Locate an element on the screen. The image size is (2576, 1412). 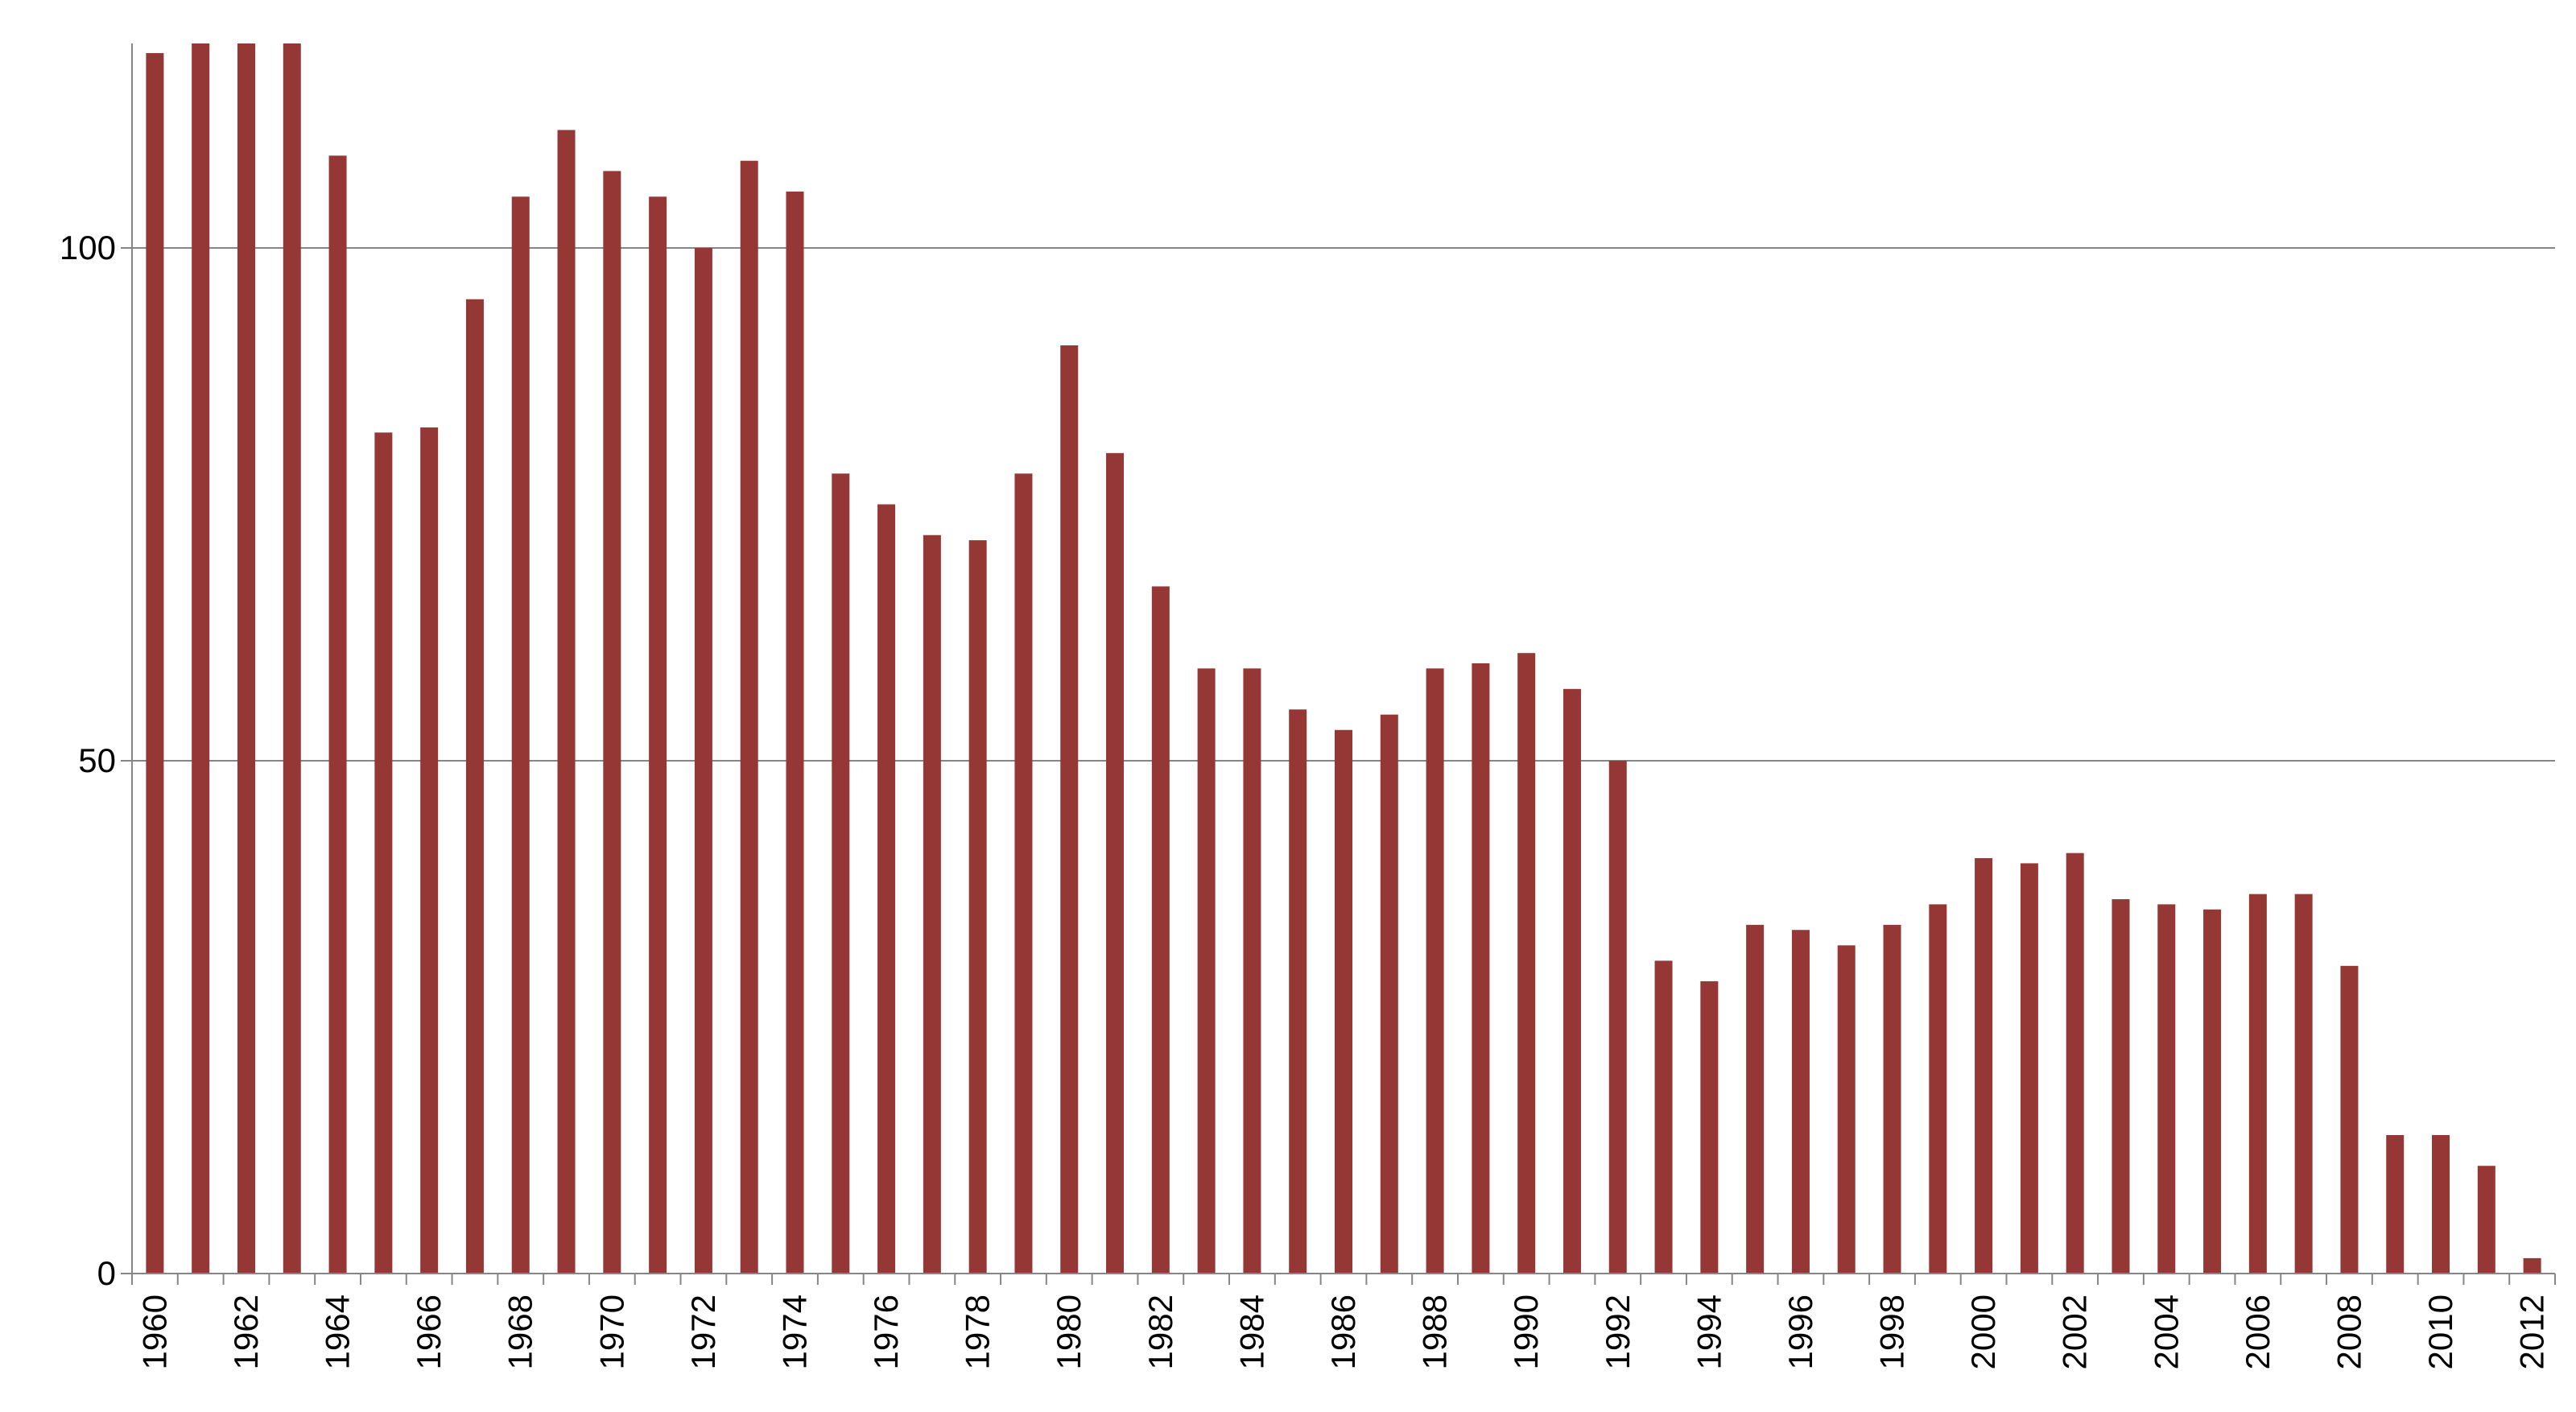
x-tick-label: 2012 is located at coordinates (2532, 1331).